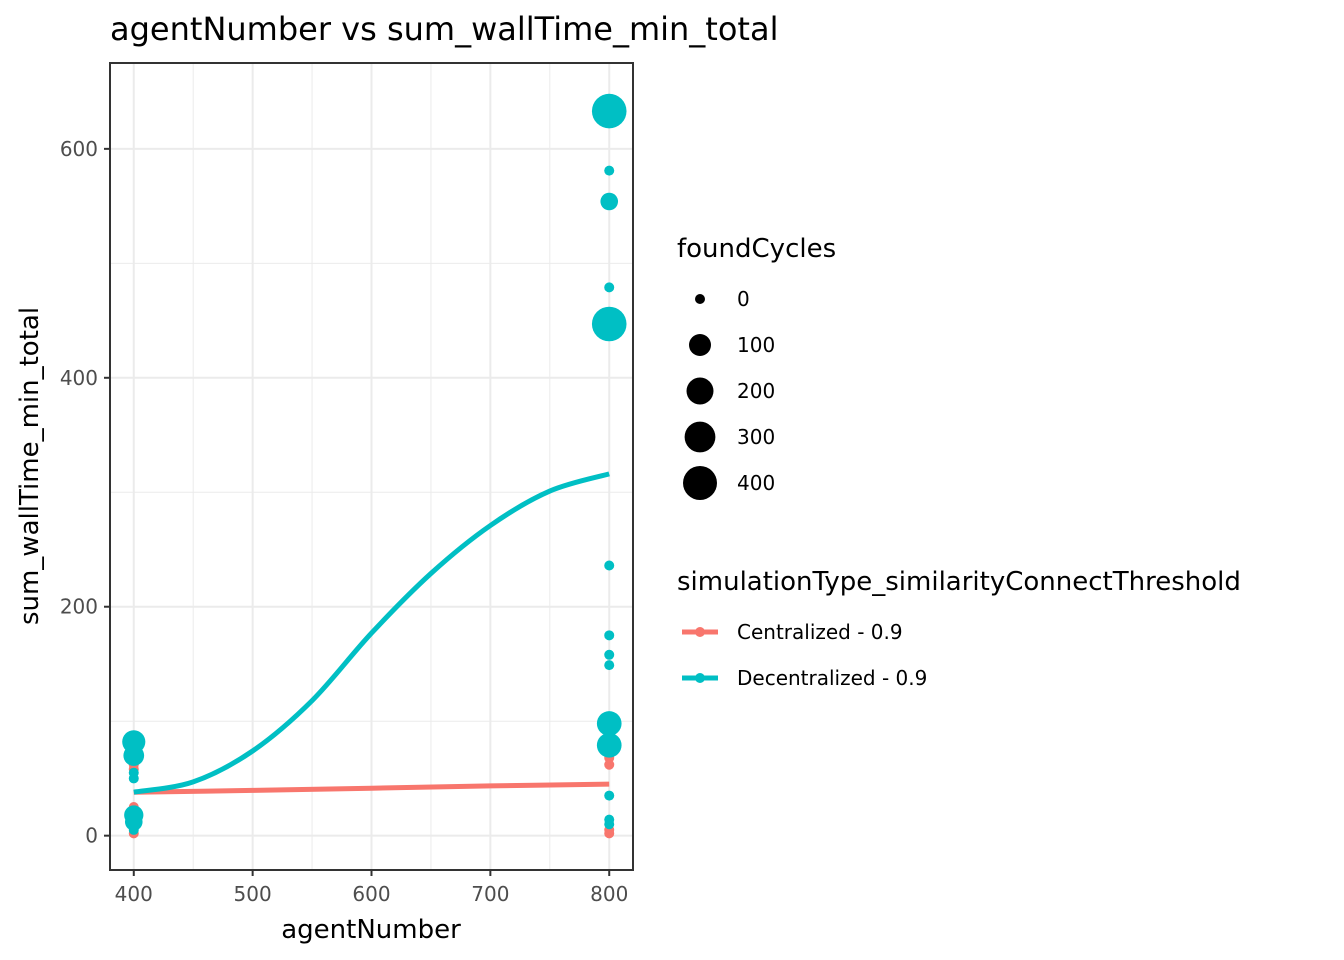 Image resolution: width=1344 pixels, height=960 pixels. Describe the element at coordinates (609, 894) in the screenshot. I see `x-tick-label: 800` at that location.